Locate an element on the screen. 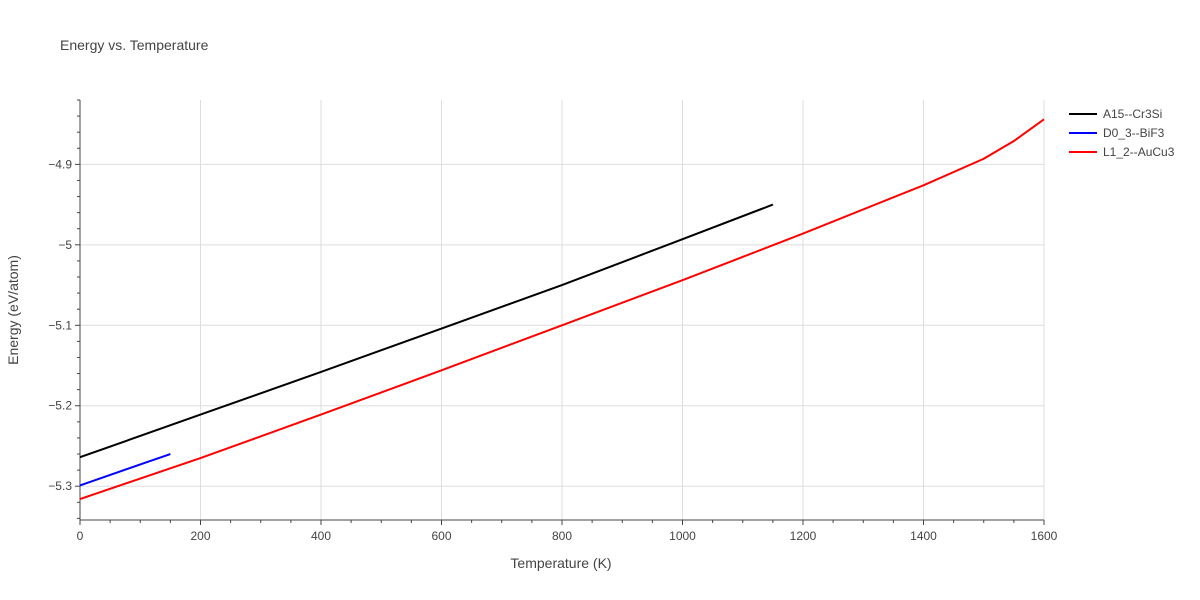 The width and height of the screenshot is (1200, 600). legend: A15--Cr3Si D0_3--BiF3 L1_2--AuCu3 is located at coordinates (1122, 133).